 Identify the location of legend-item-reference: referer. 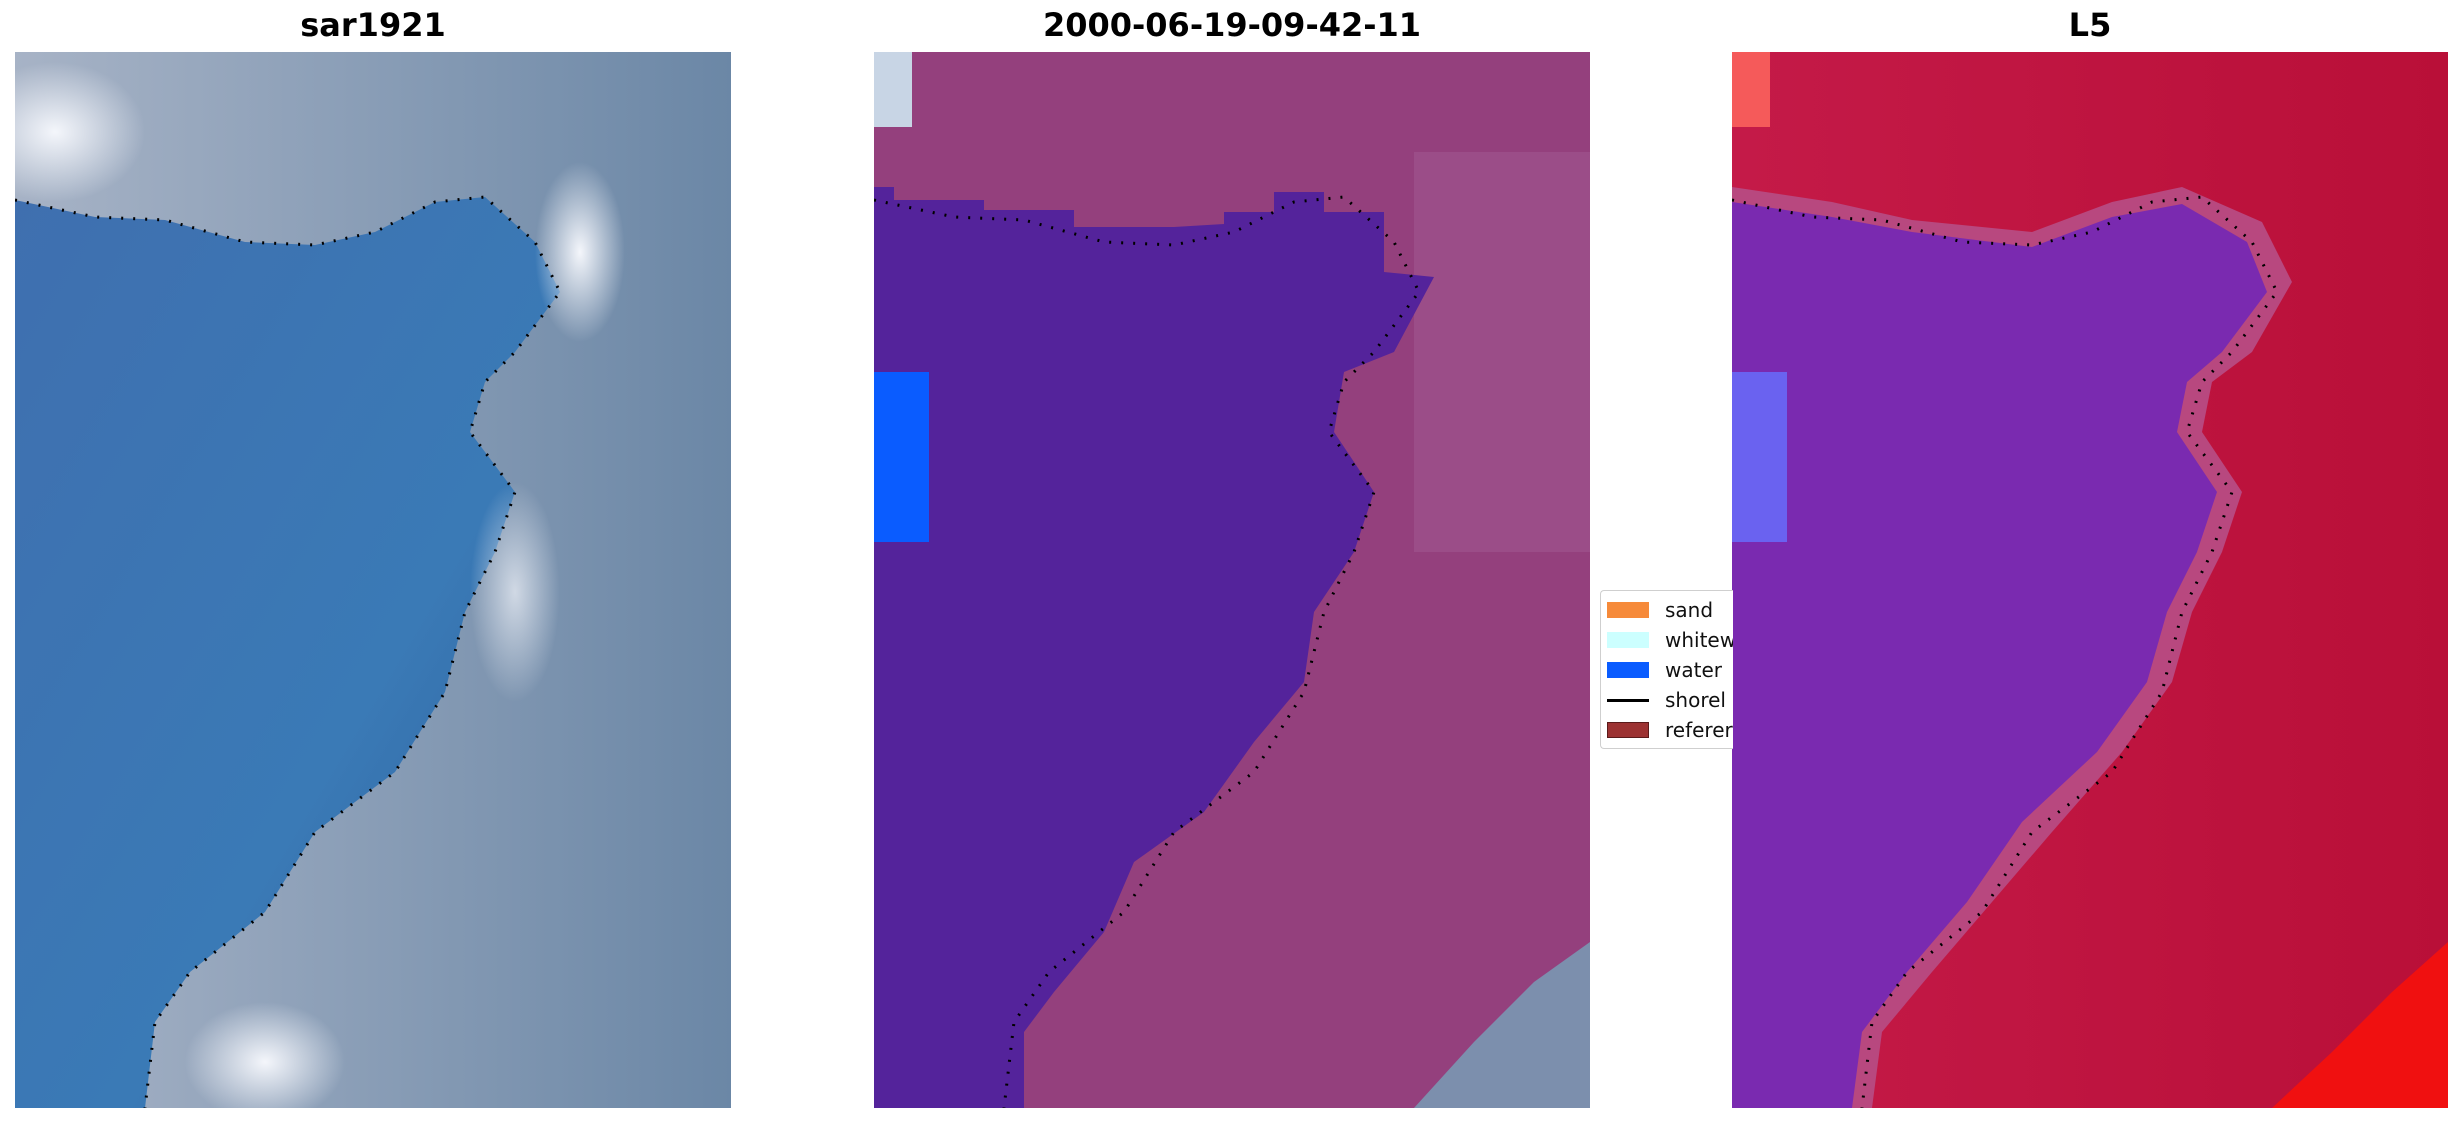
(1670, 730).